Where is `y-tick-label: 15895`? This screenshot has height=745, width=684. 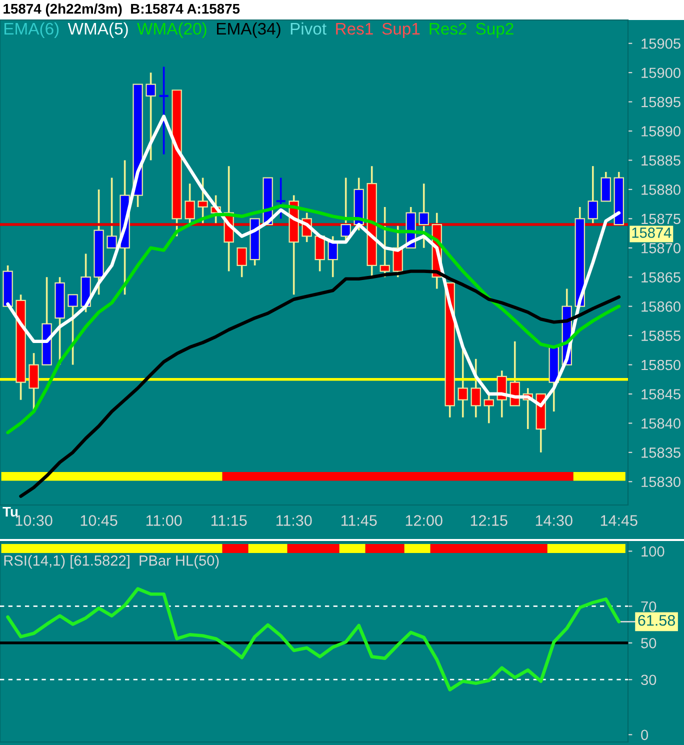 y-tick-label: 15895 is located at coordinates (661, 102).